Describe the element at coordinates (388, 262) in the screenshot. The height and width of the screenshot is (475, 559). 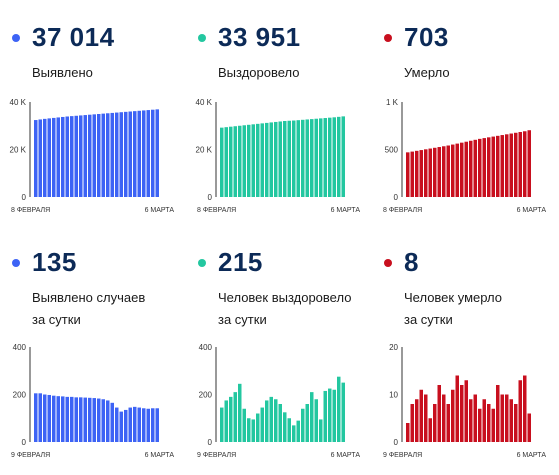
I see `color-dot-icon` at that location.